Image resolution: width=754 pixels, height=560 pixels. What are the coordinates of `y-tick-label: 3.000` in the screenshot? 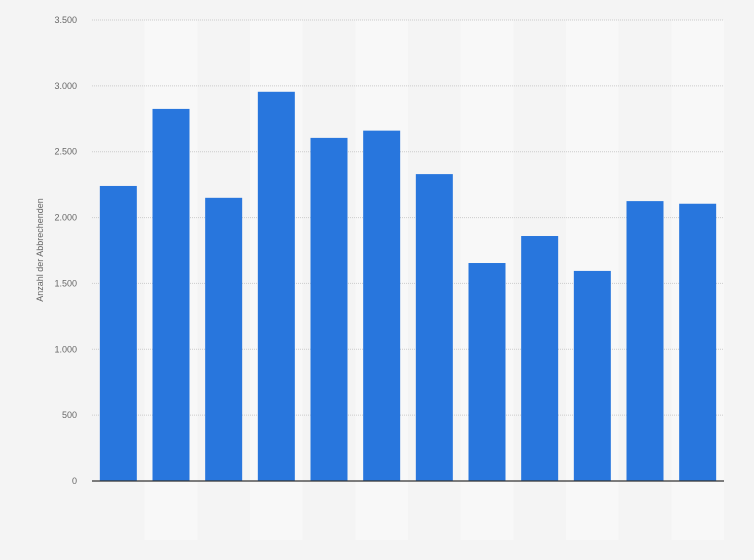 It's located at (65, 86).